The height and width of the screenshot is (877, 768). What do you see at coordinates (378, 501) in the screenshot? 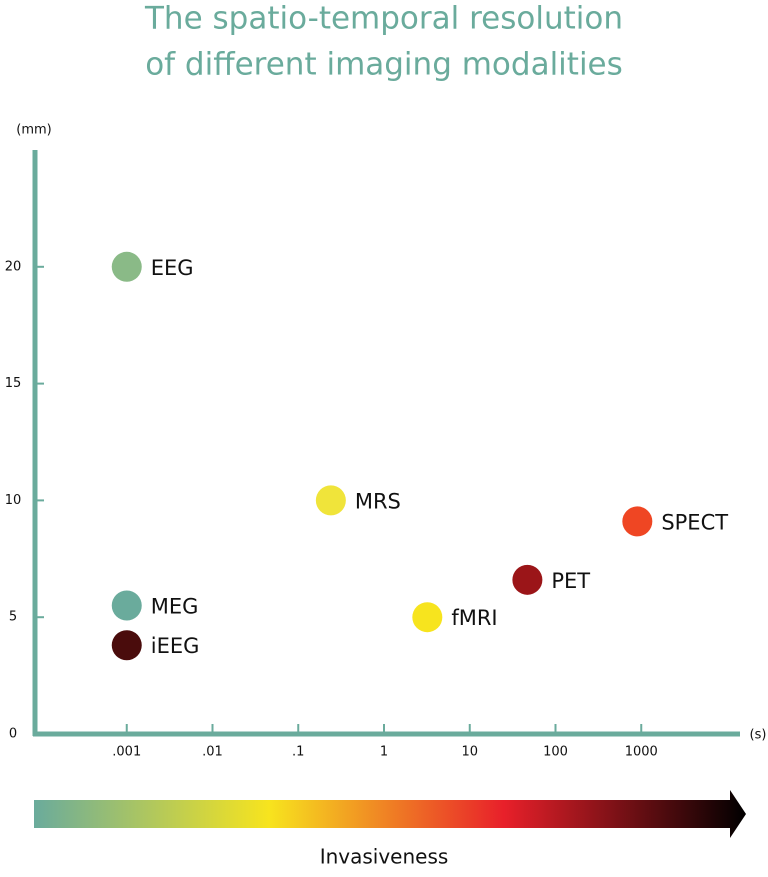
I see `point-label: MRS` at bounding box center [378, 501].